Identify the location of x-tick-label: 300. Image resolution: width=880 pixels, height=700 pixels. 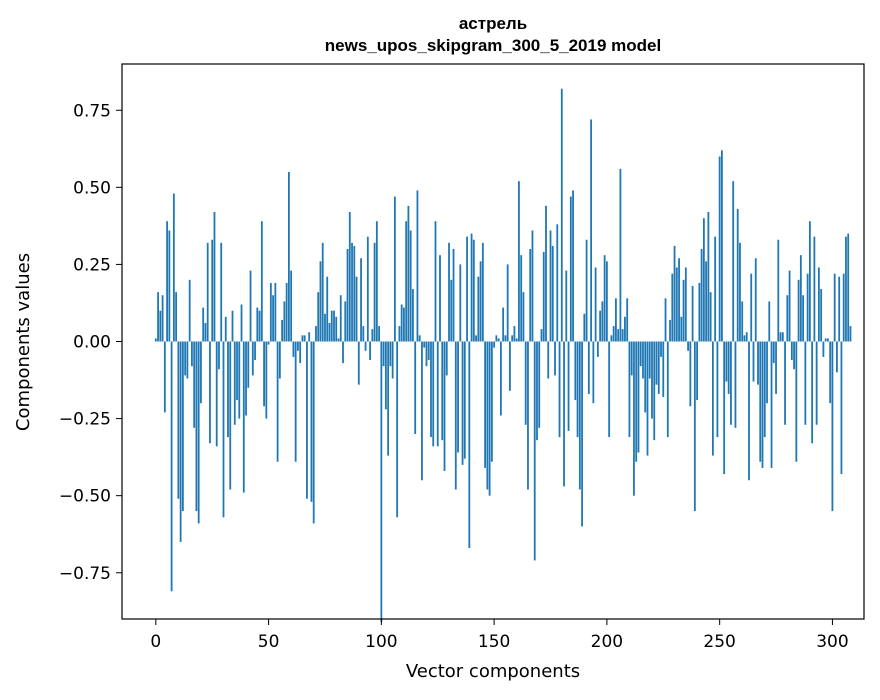
(832, 642).